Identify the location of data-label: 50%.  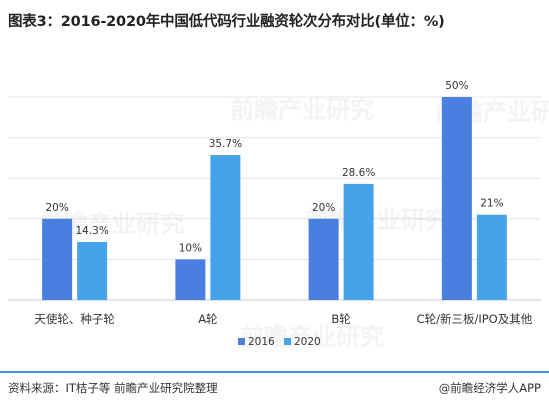
(456, 86).